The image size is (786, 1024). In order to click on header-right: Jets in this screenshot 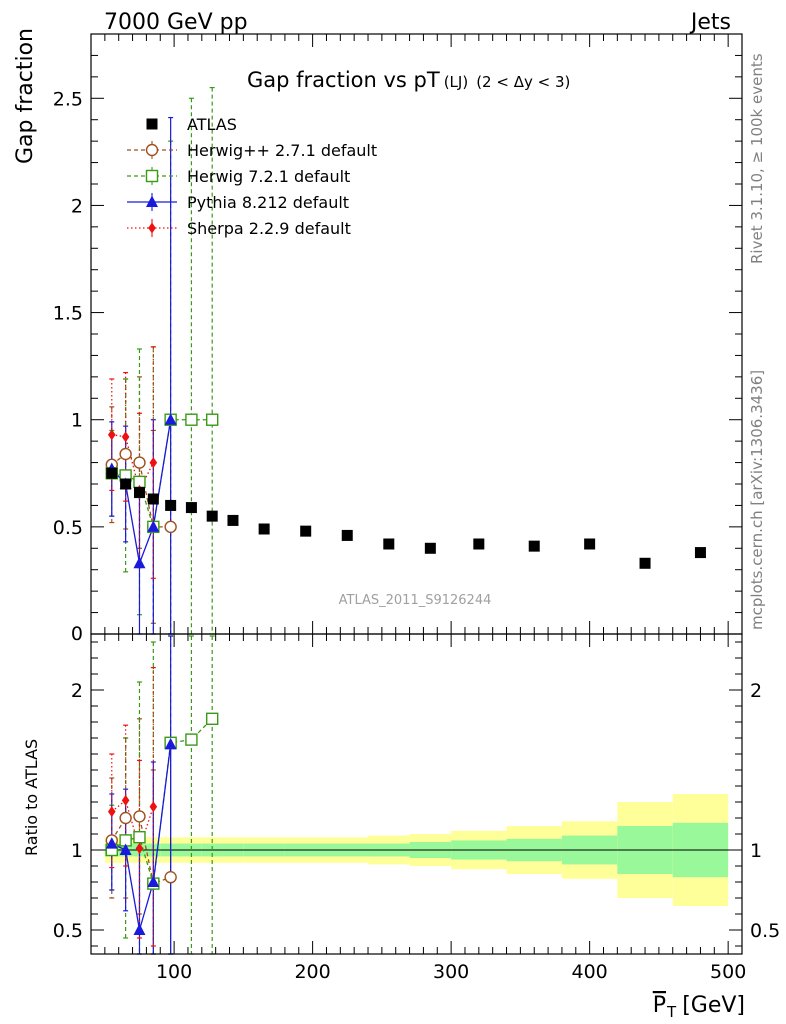, I will do `click(710, 22)`.